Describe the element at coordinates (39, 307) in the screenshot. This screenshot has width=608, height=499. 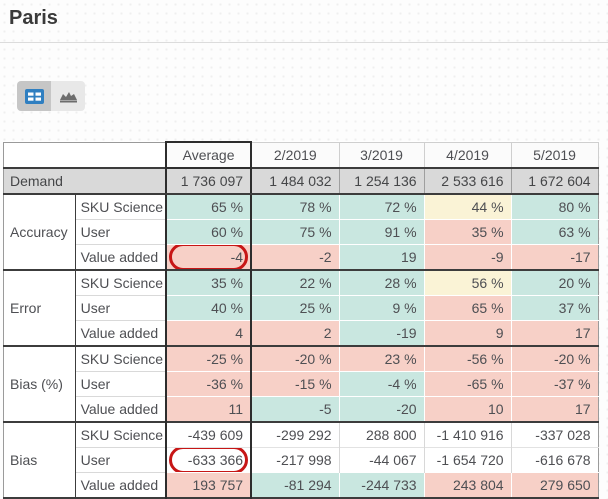
I see `section-label: Error` at that location.